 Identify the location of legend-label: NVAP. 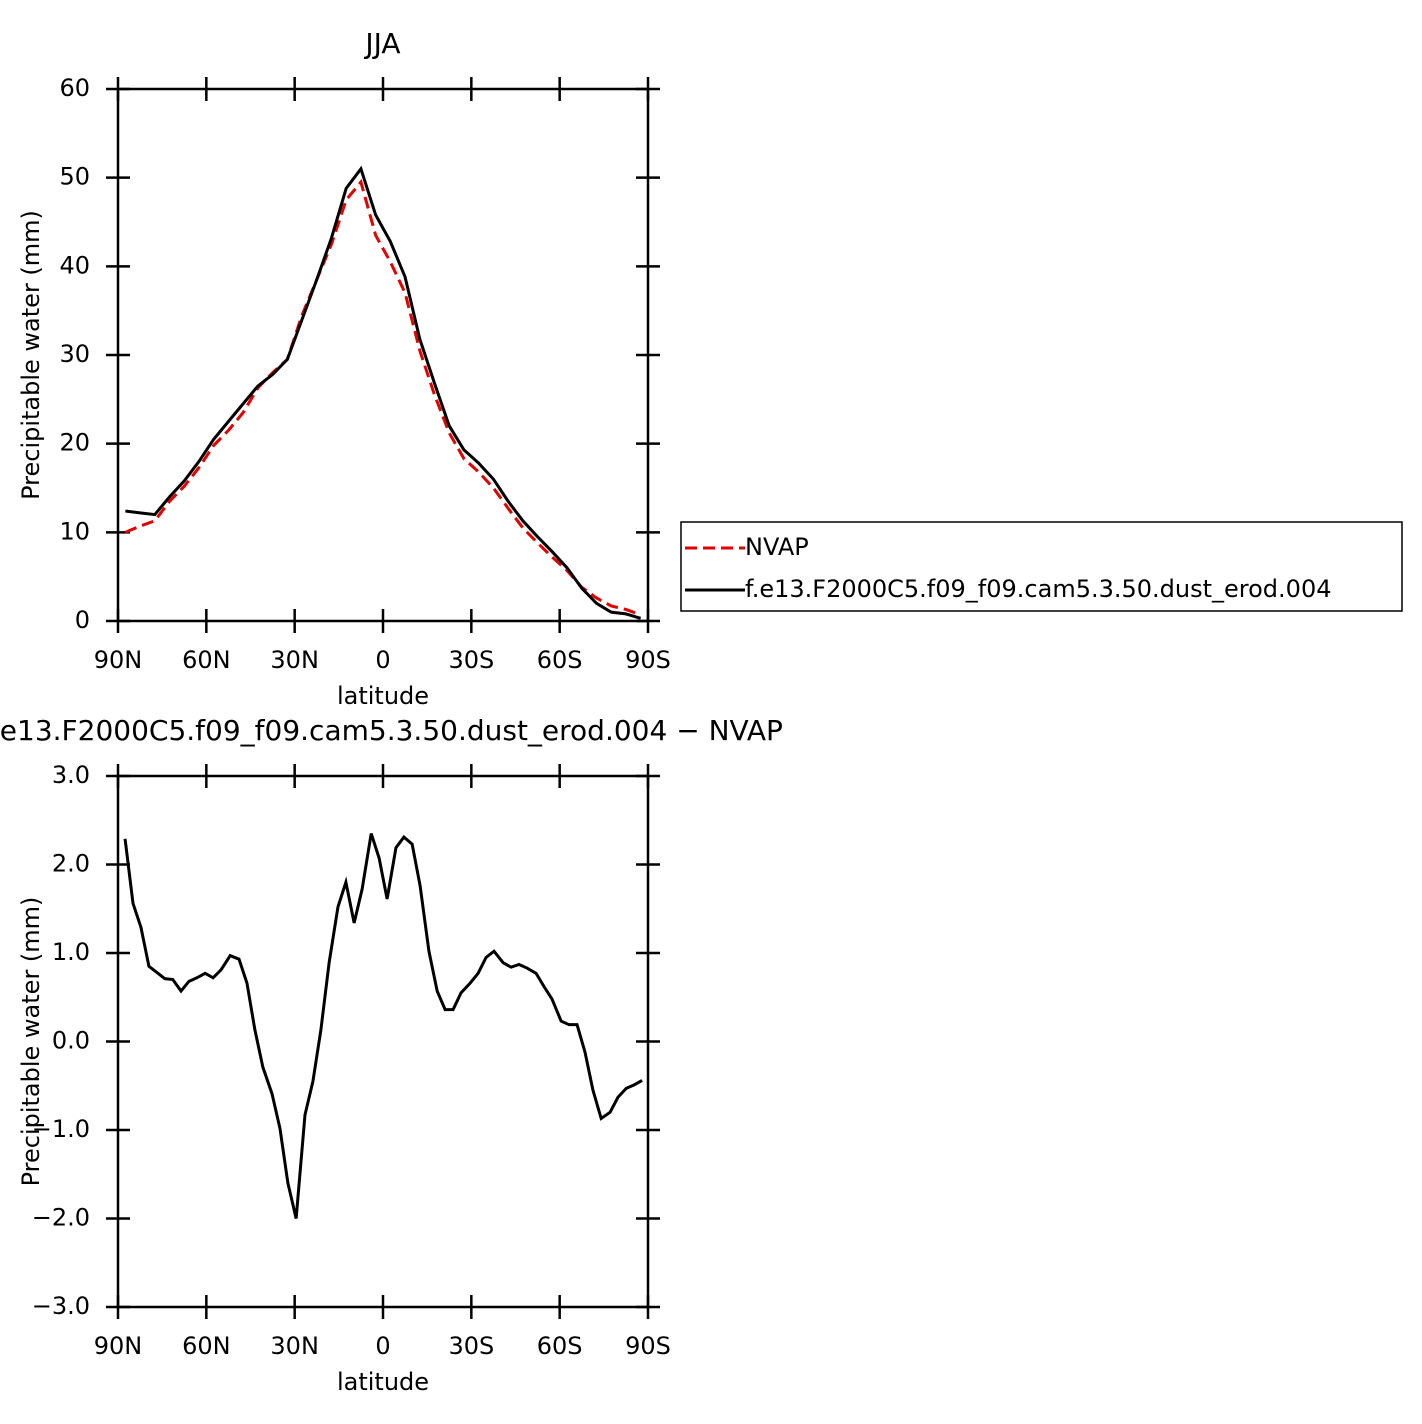
(777, 547).